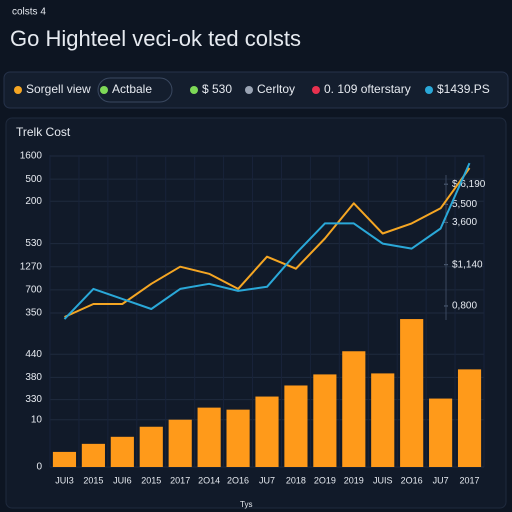 This screenshot has width=512, height=512. I want to click on footer: Tys, so click(246, 504).